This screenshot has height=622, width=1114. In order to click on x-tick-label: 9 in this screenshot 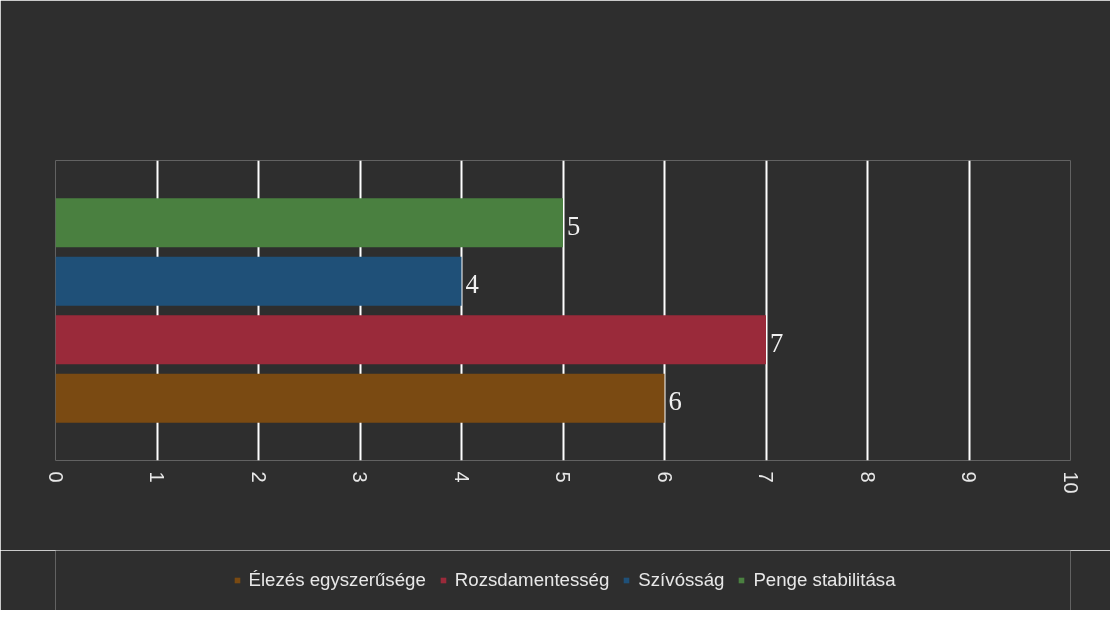, I will do `click(969, 477)`.